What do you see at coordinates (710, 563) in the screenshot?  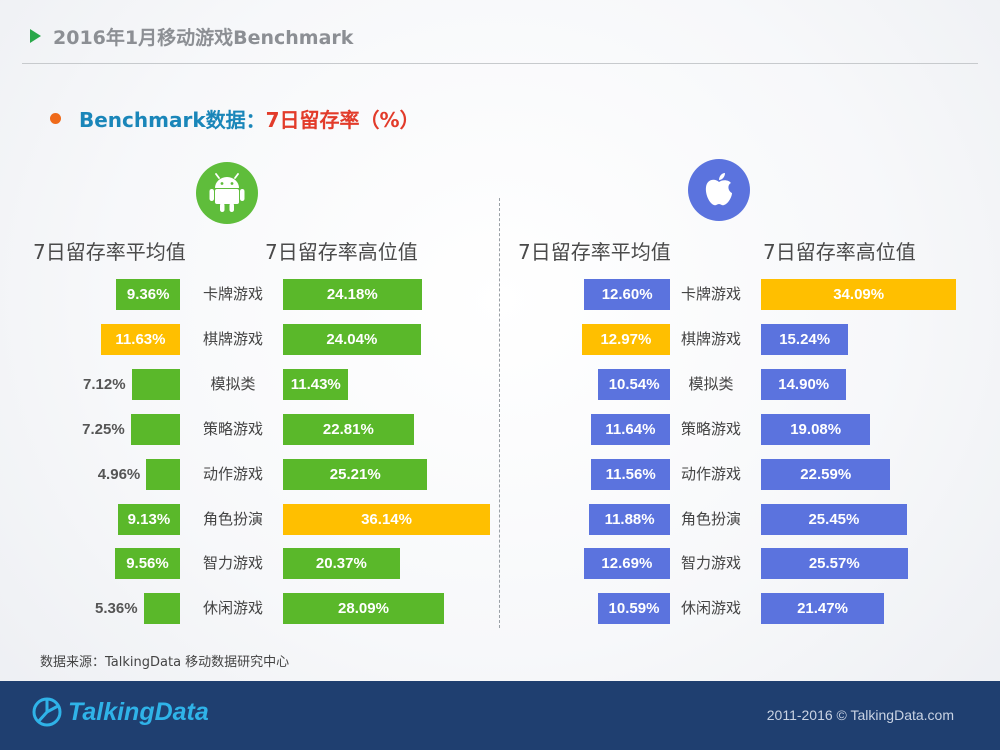 I see `ios-category-label: 智力游戏` at bounding box center [710, 563].